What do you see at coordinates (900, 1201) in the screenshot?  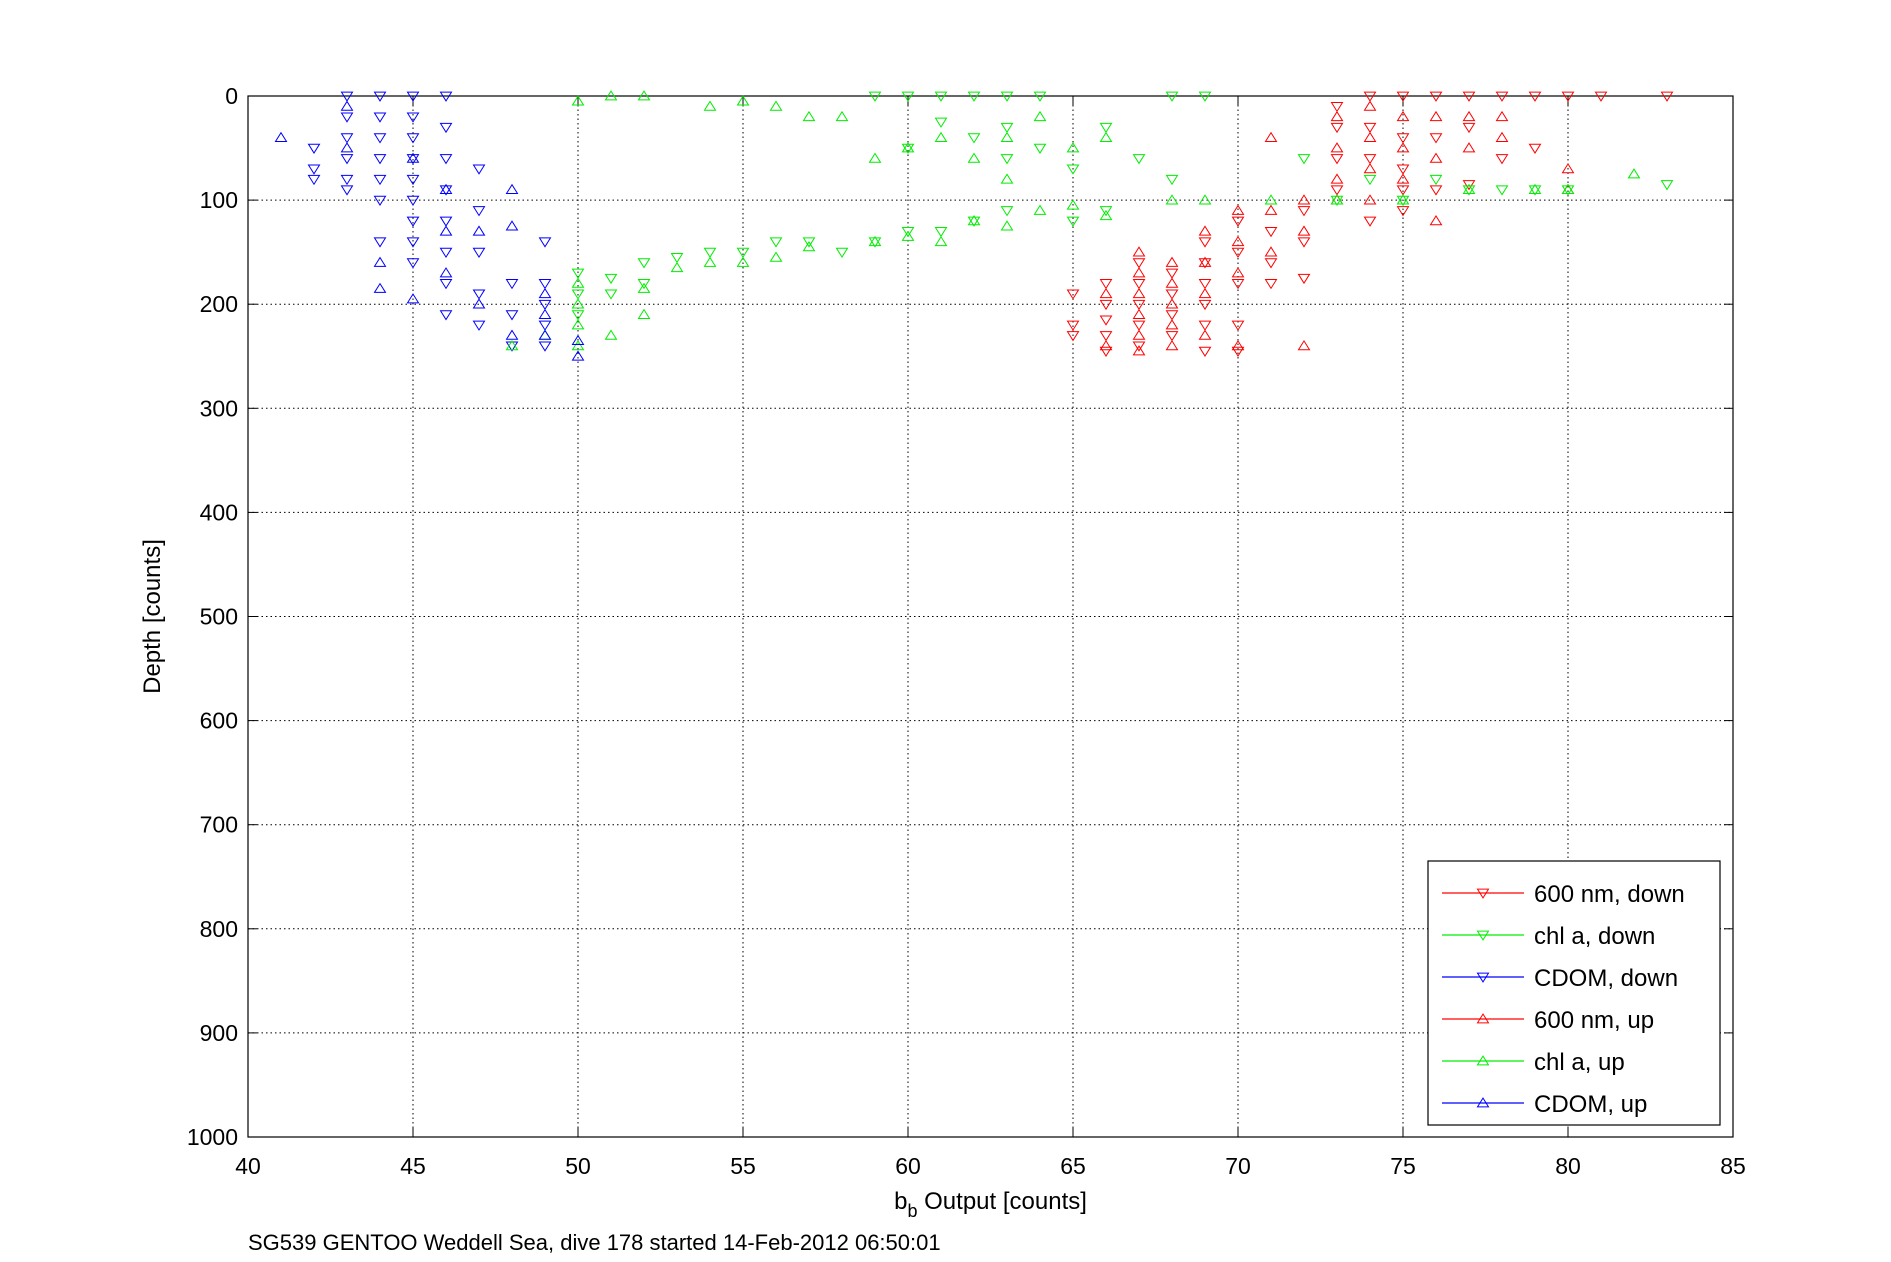 I see `x-axis-label-main: b` at bounding box center [900, 1201].